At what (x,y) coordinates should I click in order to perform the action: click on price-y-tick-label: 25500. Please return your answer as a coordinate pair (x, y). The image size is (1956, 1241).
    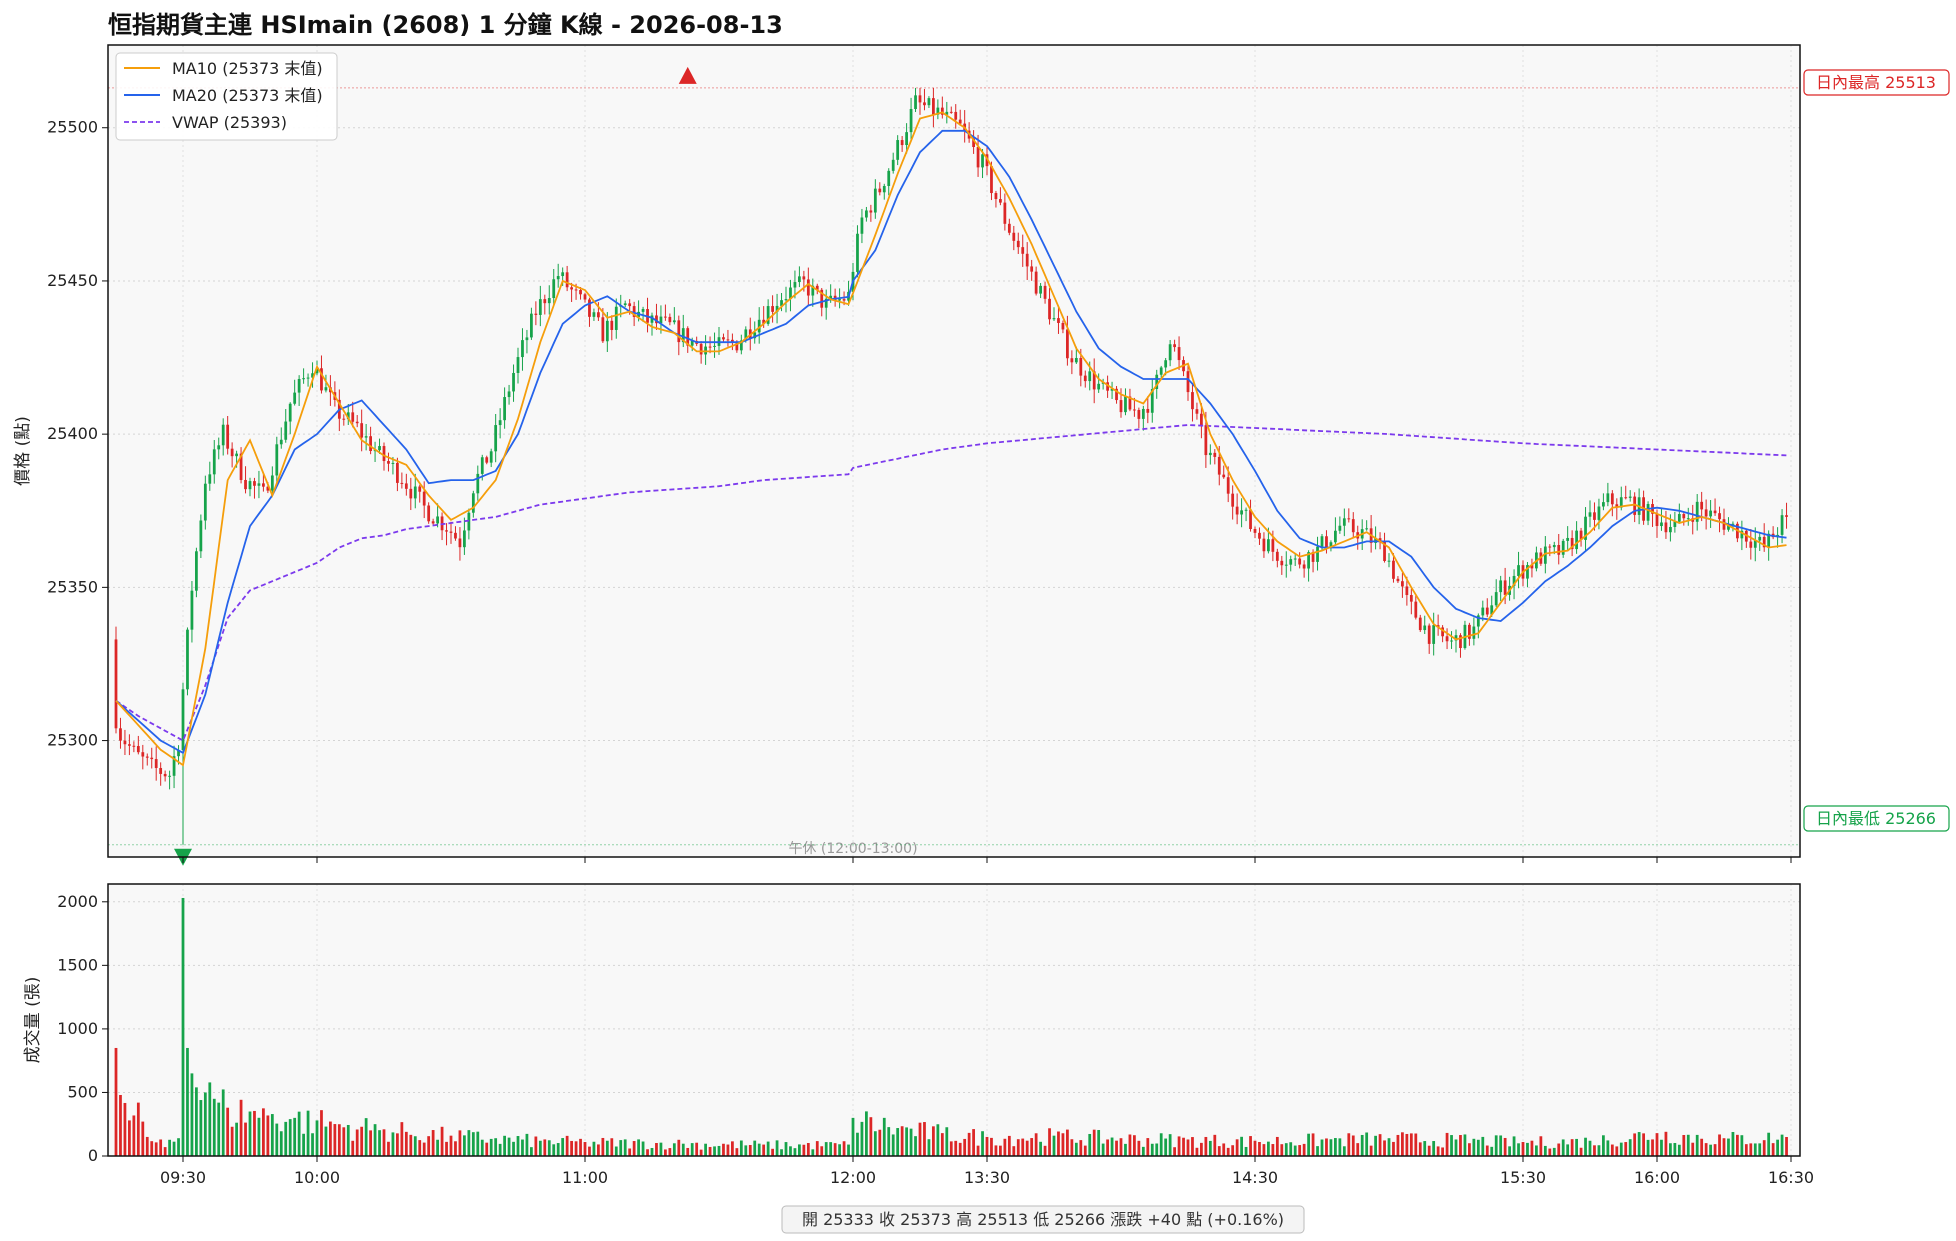
    Looking at the image, I should click on (72, 127).